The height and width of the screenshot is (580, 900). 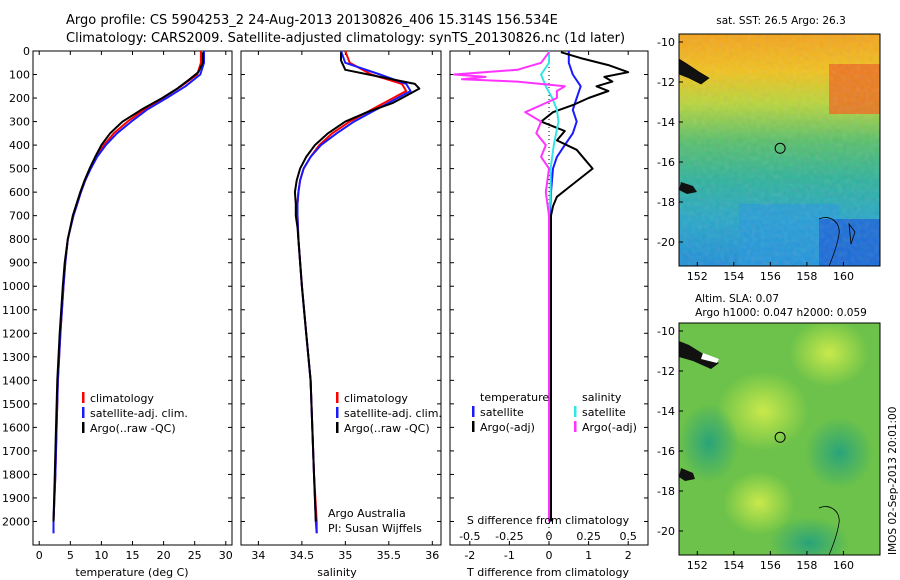 What do you see at coordinates (575, 426) in the screenshot?
I see `legend-swatch-s-argo` at bounding box center [575, 426].